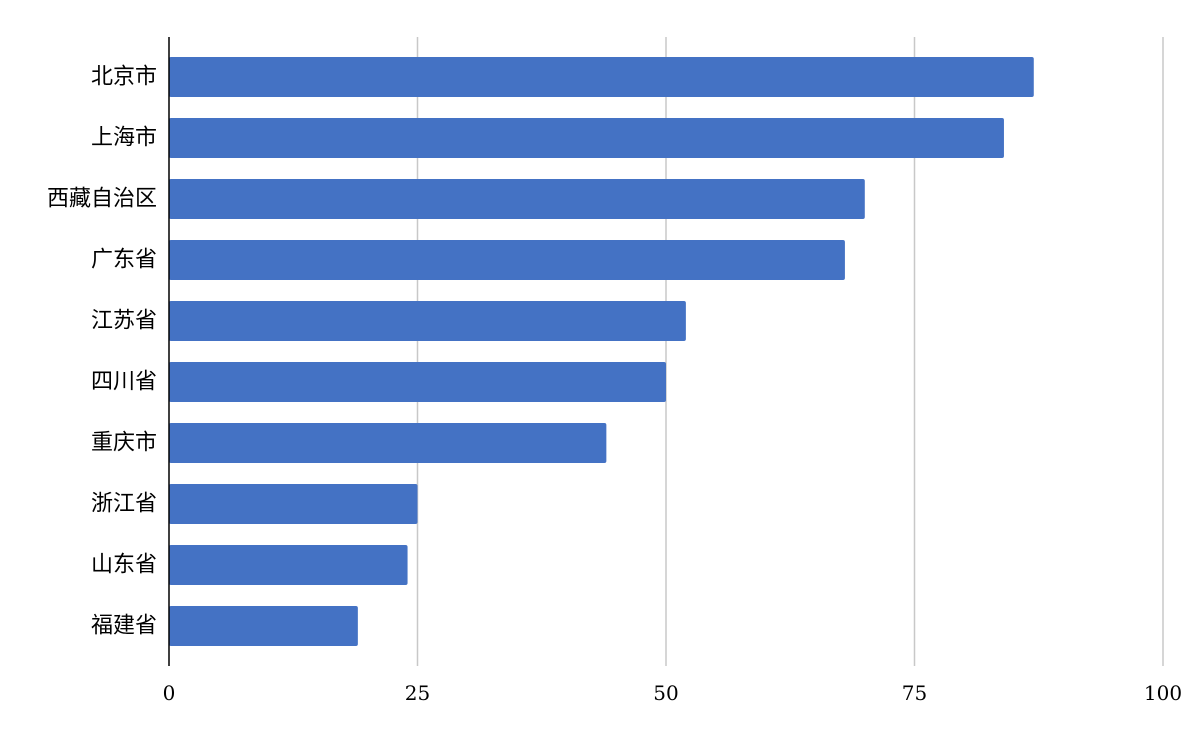  What do you see at coordinates (914, 693) in the screenshot?
I see `x-tick-label: 75` at bounding box center [914, 693].